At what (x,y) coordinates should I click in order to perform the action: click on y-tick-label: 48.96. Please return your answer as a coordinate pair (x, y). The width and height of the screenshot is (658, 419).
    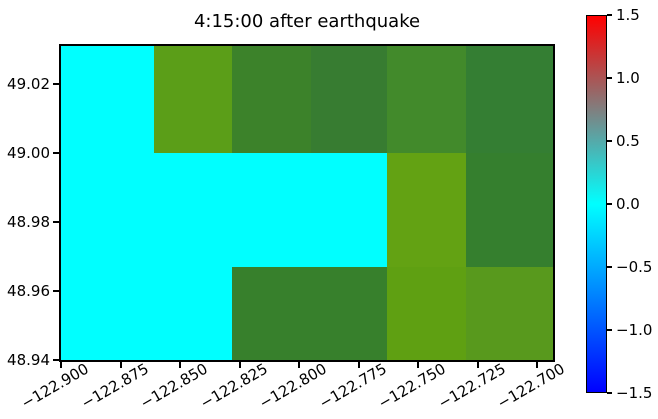
    Looking at the image, I should click on (28, 290).